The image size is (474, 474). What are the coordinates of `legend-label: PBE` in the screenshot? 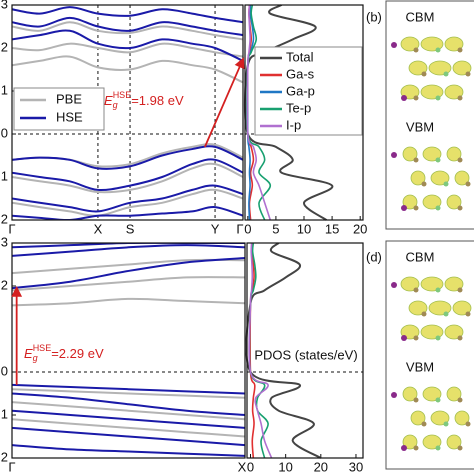 It's located at (69, 98).